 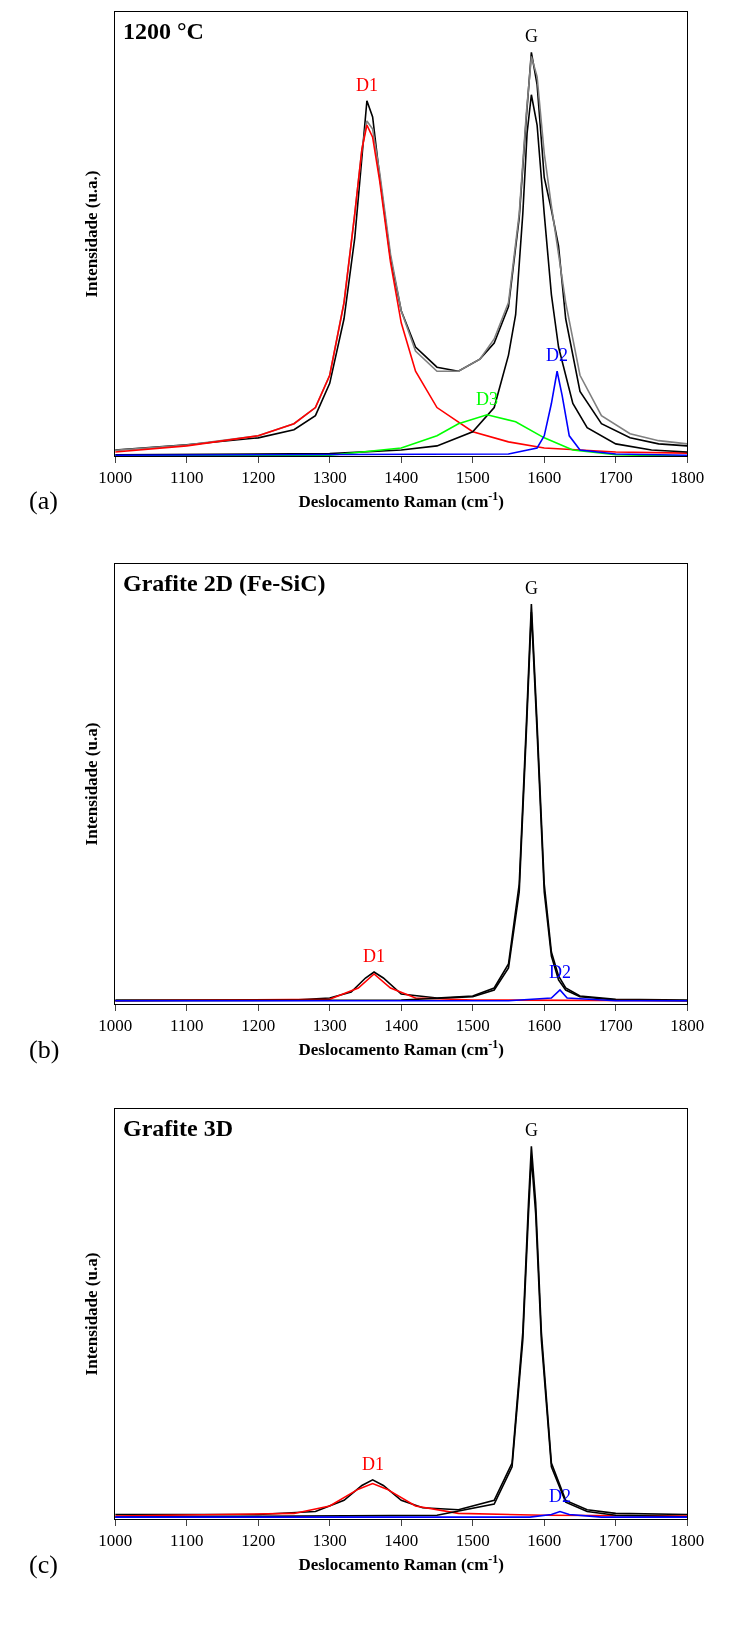 What do you see at coordinates (91, 234) in the screenshot?
I see `y-axis-title: Intensidade (u.a.)` at bounding box center [91, 234].